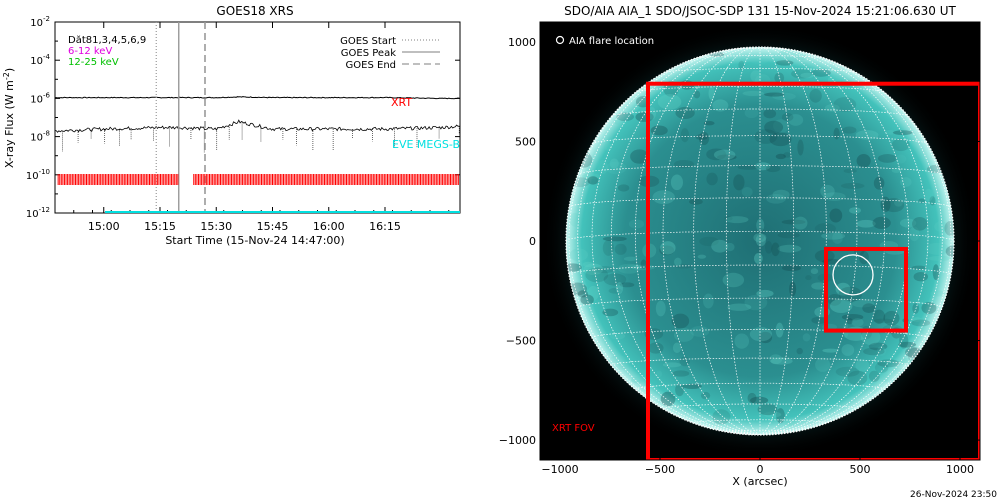  What do you see at coordinates (385, 226) in the screenshot?
I see `x-tick-label: 16:15` at bounding box center [385, 226].